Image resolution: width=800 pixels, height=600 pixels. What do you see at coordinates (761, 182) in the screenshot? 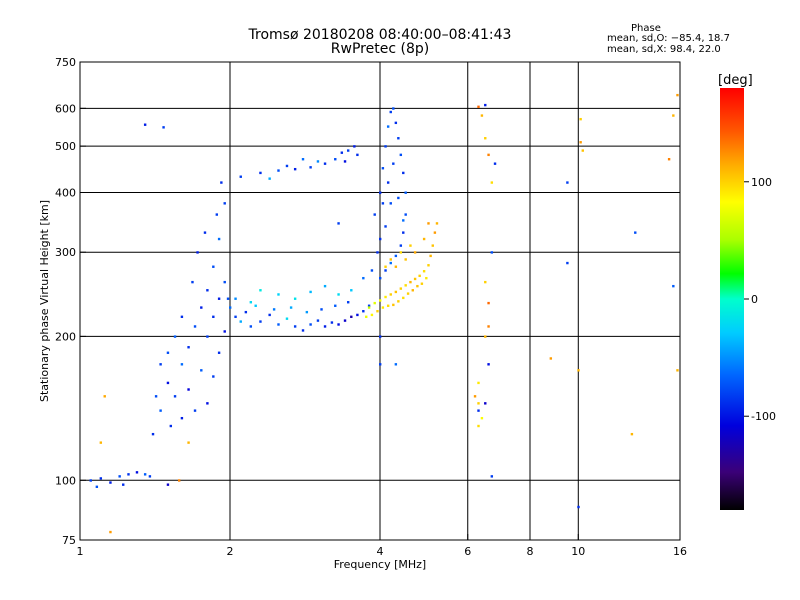
I see `colorbar-tick-label: 100` at bounding box center [761, 182].